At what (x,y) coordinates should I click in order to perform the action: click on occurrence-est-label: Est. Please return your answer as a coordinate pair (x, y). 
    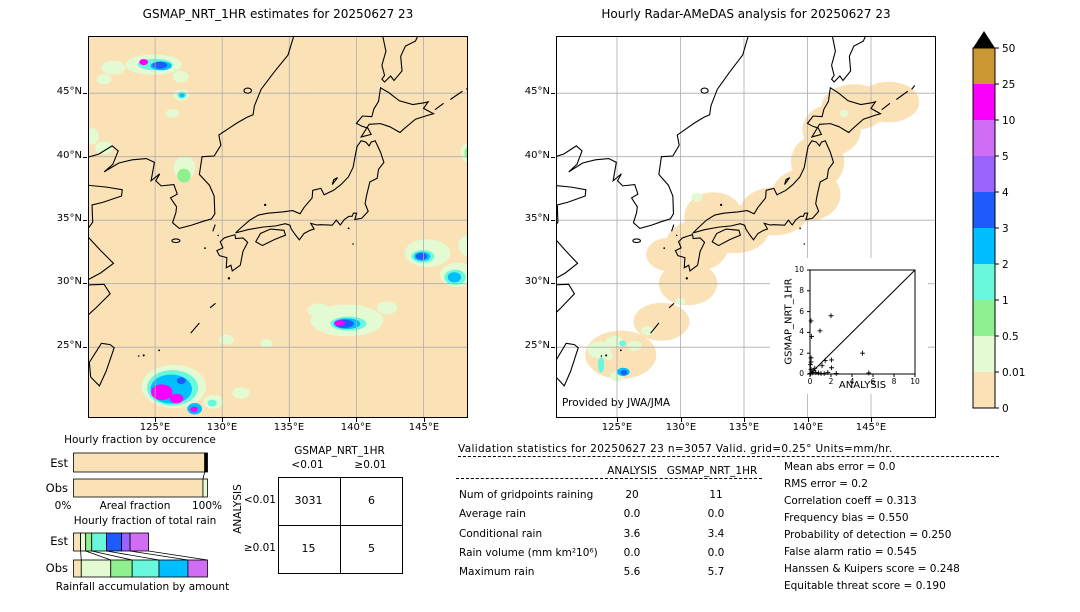
    Looking at the image, I should click on (59, 463).